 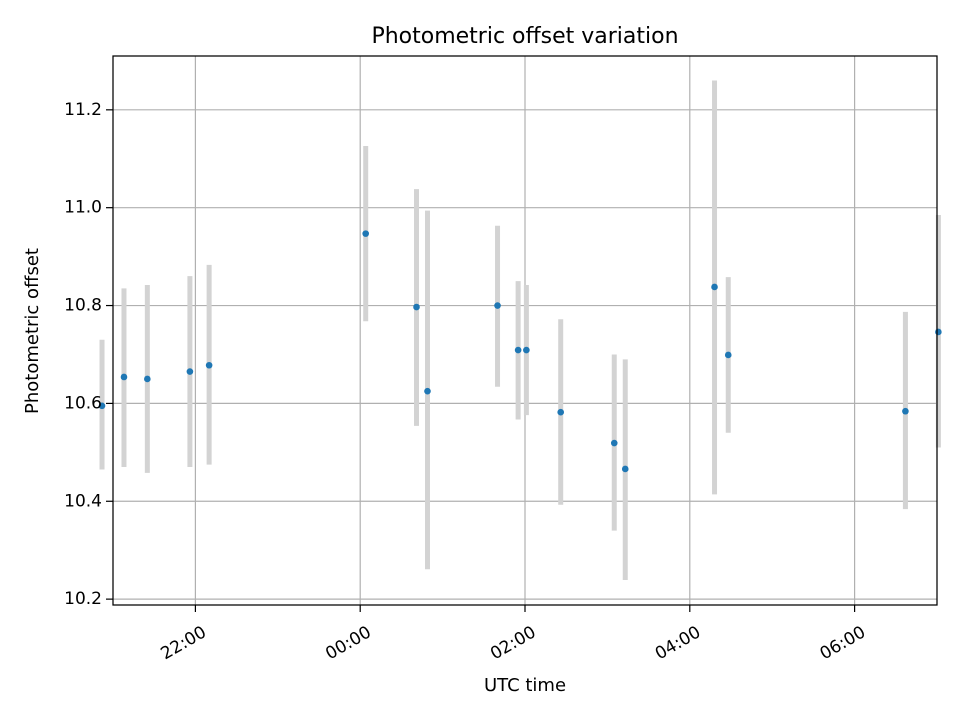 I want to click on y-axis-ticks: 10.2 10.4 10.6 10.8 11.0 11.2, so click(x=88, y=354).